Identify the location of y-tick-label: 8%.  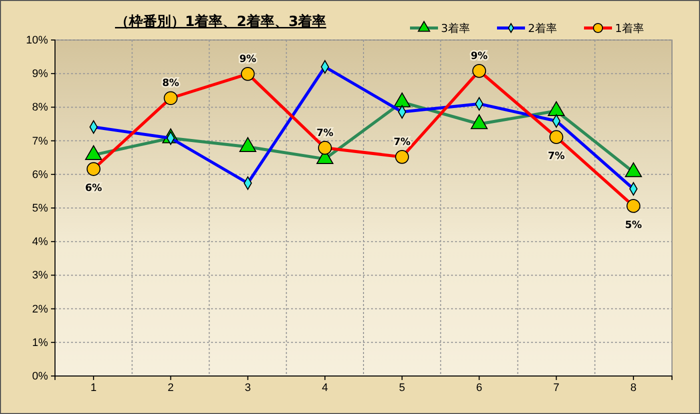
(40, 108).